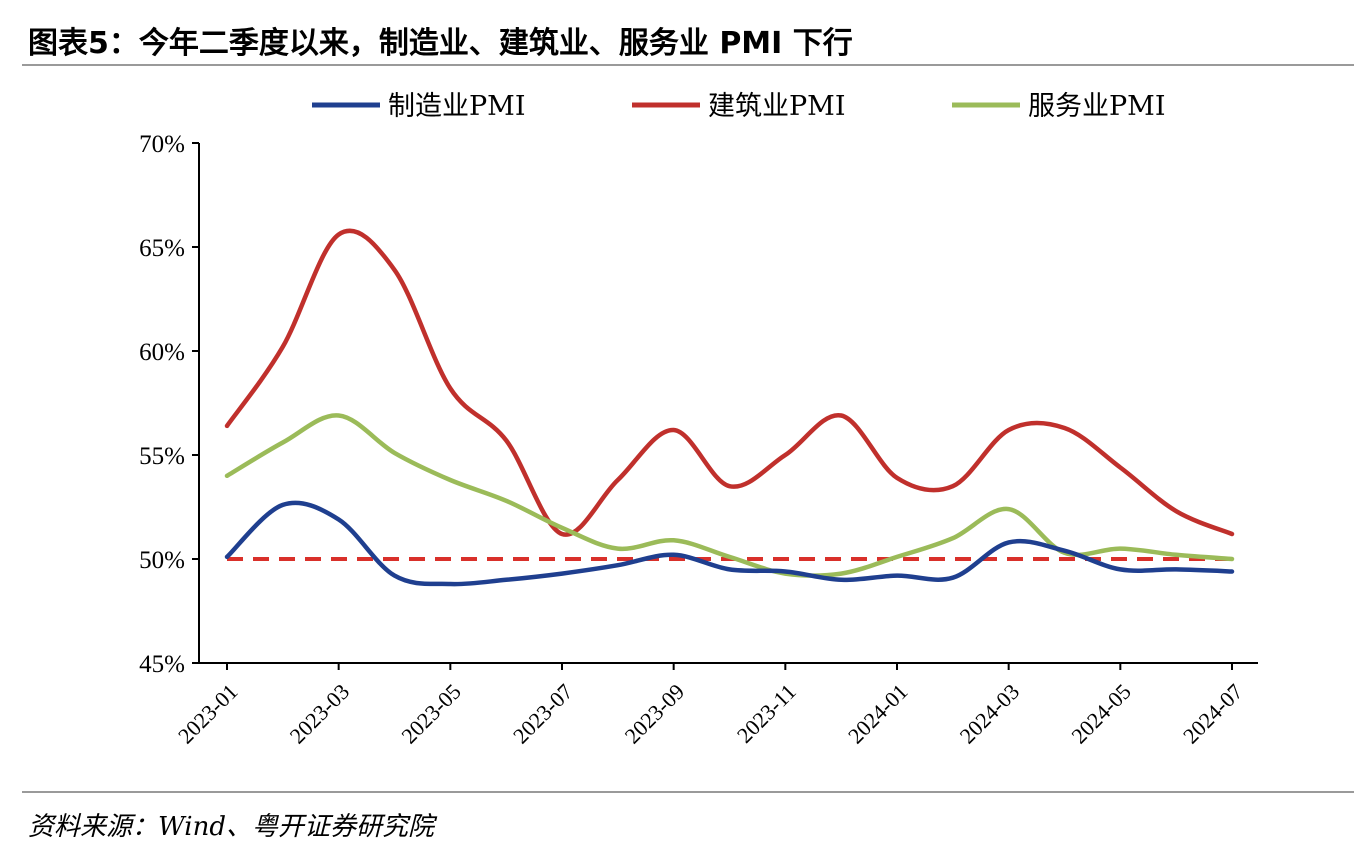 The height and width of the screenshot is (862, 1370). What do you see at coordinates (431, 714) in the screenshot?
I see `x-tick-label: 2023-05` at bounding box center [431, 714].